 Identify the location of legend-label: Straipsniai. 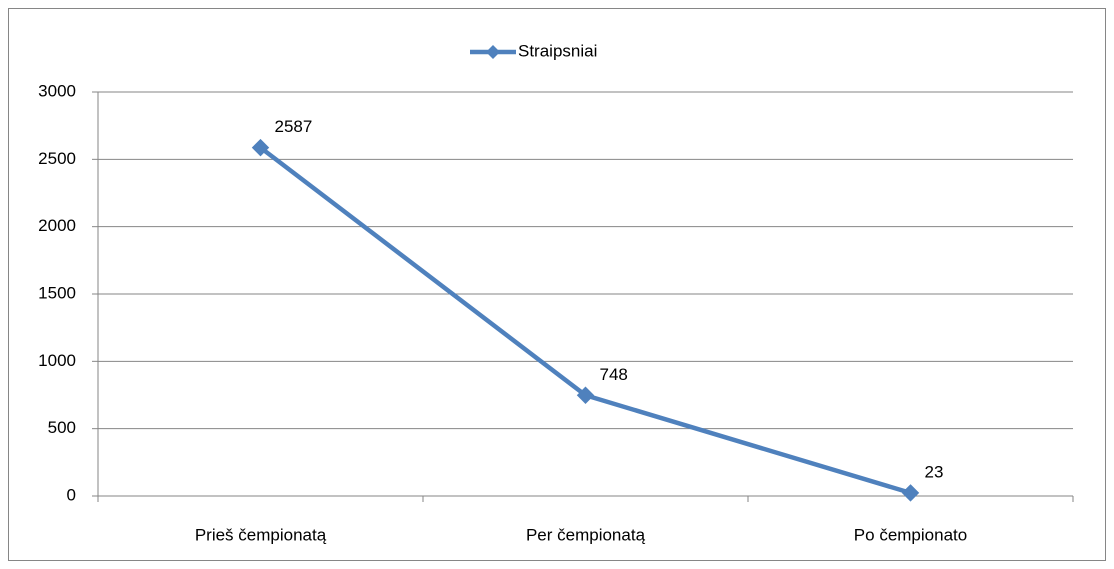
(557, 50).